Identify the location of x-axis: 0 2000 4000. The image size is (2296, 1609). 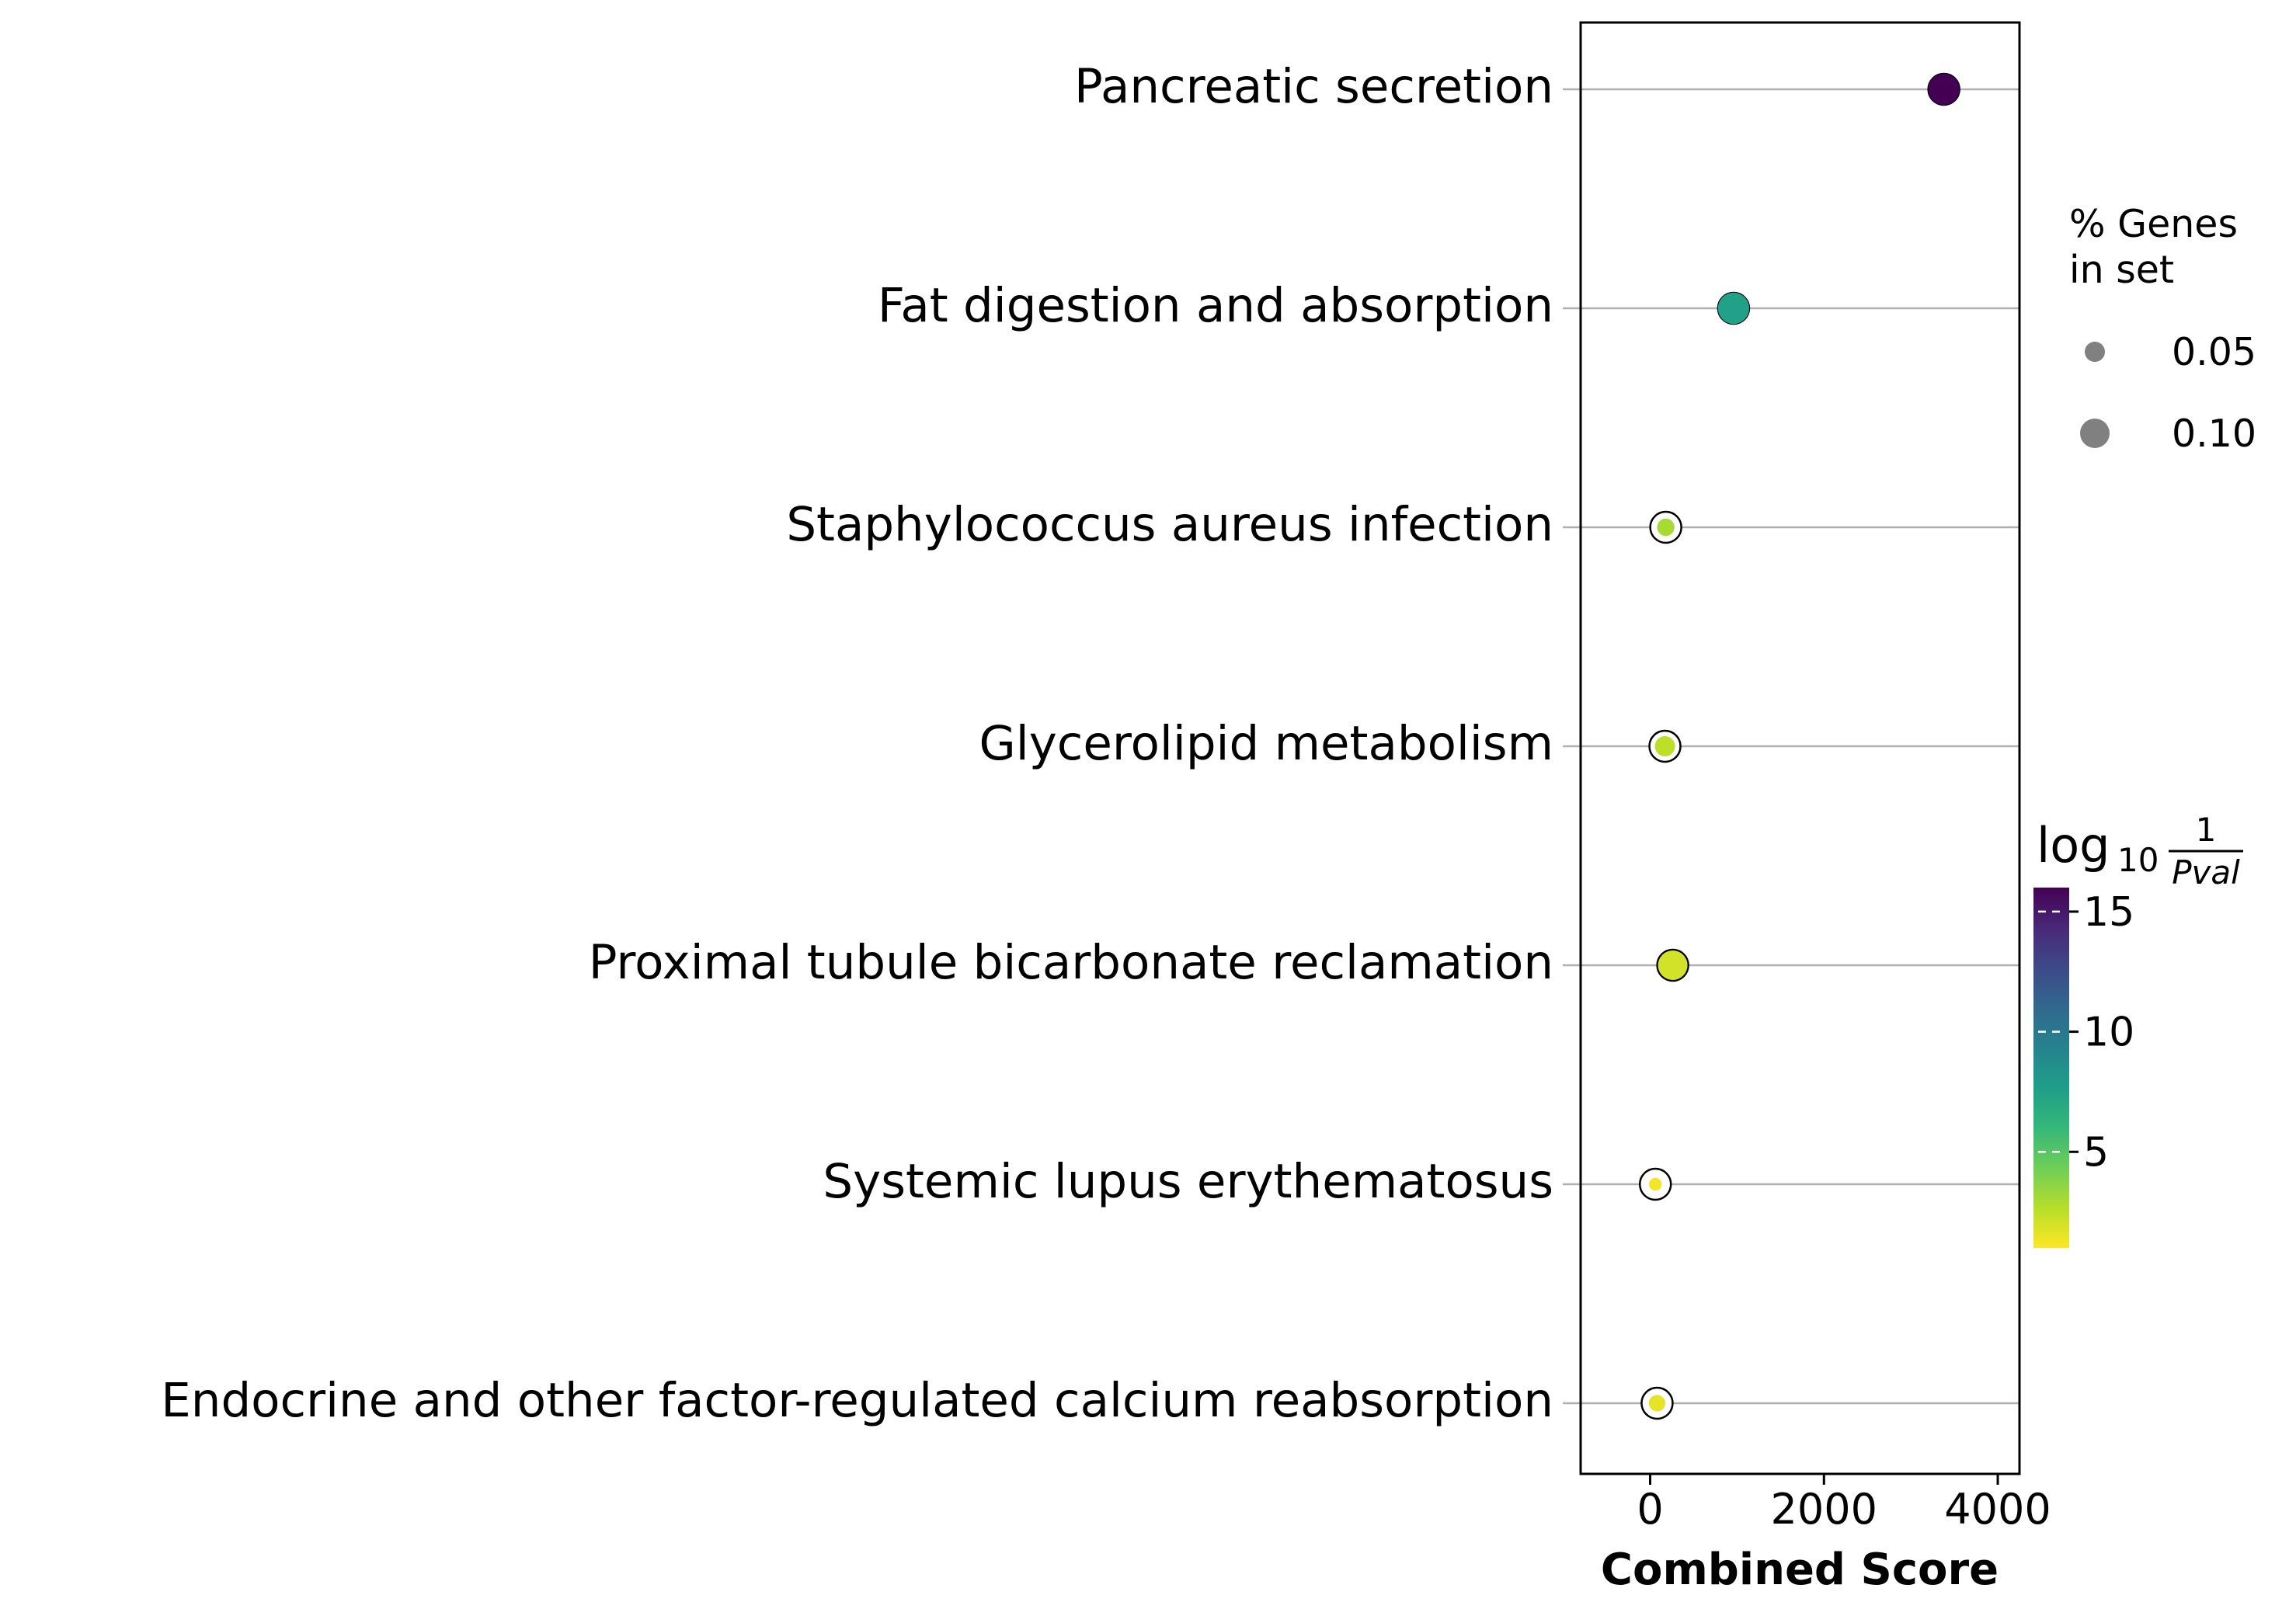
(1844, 1504).